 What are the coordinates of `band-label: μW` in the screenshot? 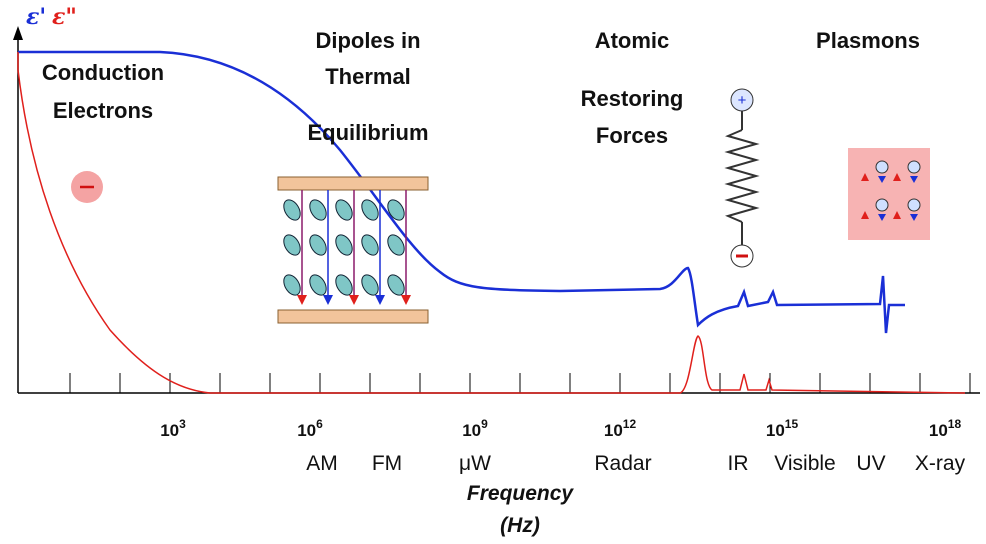 It's located at (475, 463).